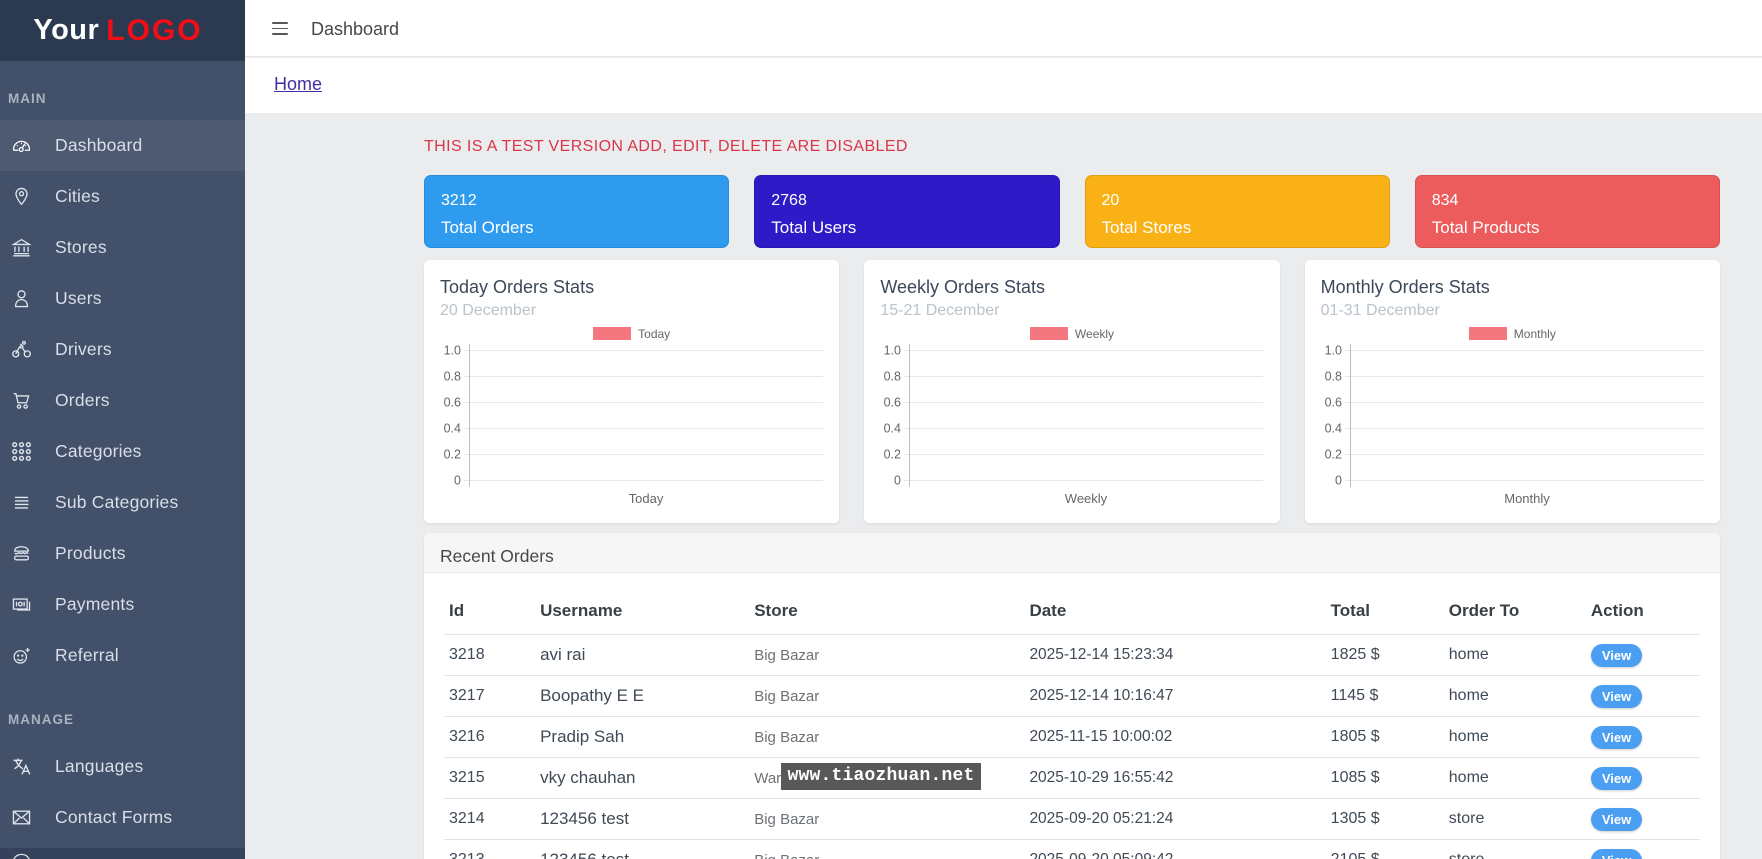 The height and width of the screenshot is (859, 1762). Describe the element at coordinates (1086, 498) in the screenshot. I see `svg-text: Weekly` at that location.